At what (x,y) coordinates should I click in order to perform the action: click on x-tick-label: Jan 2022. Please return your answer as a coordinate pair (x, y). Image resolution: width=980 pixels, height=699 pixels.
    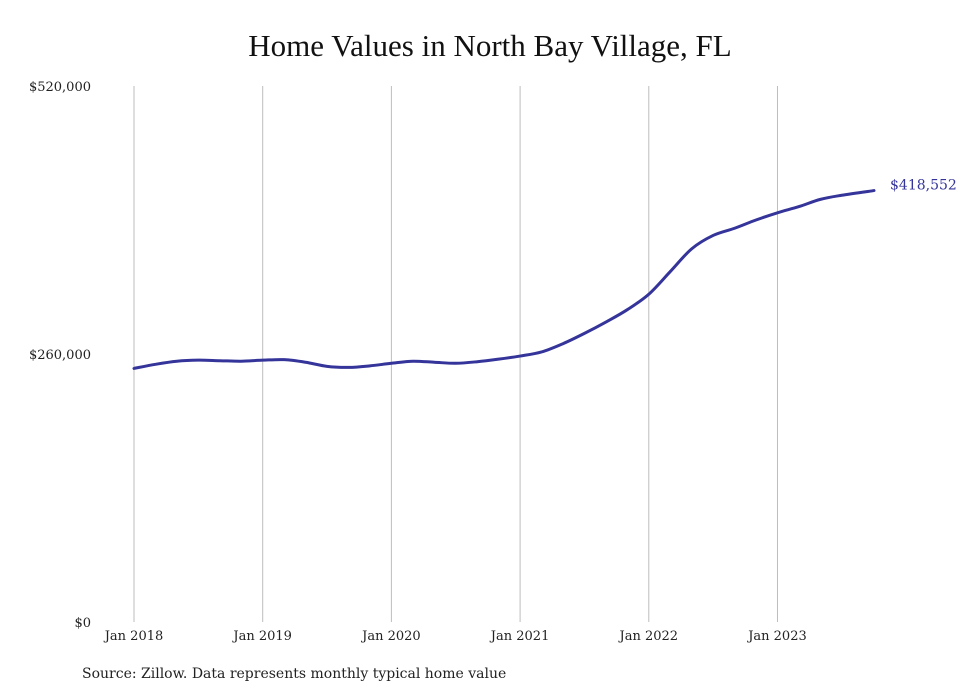
    Looking at the image, I should click on (648, 636).